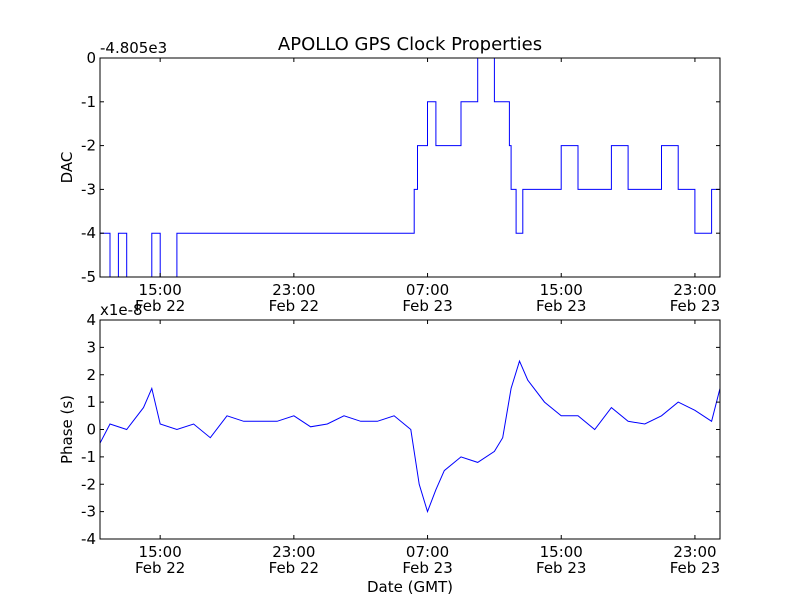  I want to click on chart-title: APOLLO GPS Clock Properties, so click(410, 44).